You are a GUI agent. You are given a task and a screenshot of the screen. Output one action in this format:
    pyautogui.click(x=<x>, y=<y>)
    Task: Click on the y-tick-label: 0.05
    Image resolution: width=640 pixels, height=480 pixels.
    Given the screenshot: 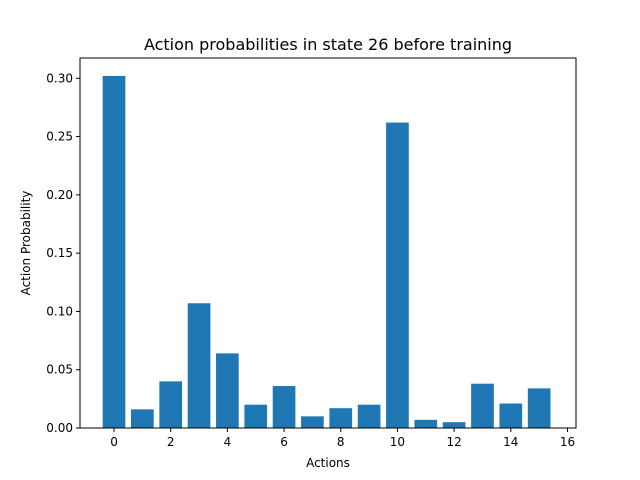 What is the action you would take?
    pyautogui.click(x=59, y=370)
    